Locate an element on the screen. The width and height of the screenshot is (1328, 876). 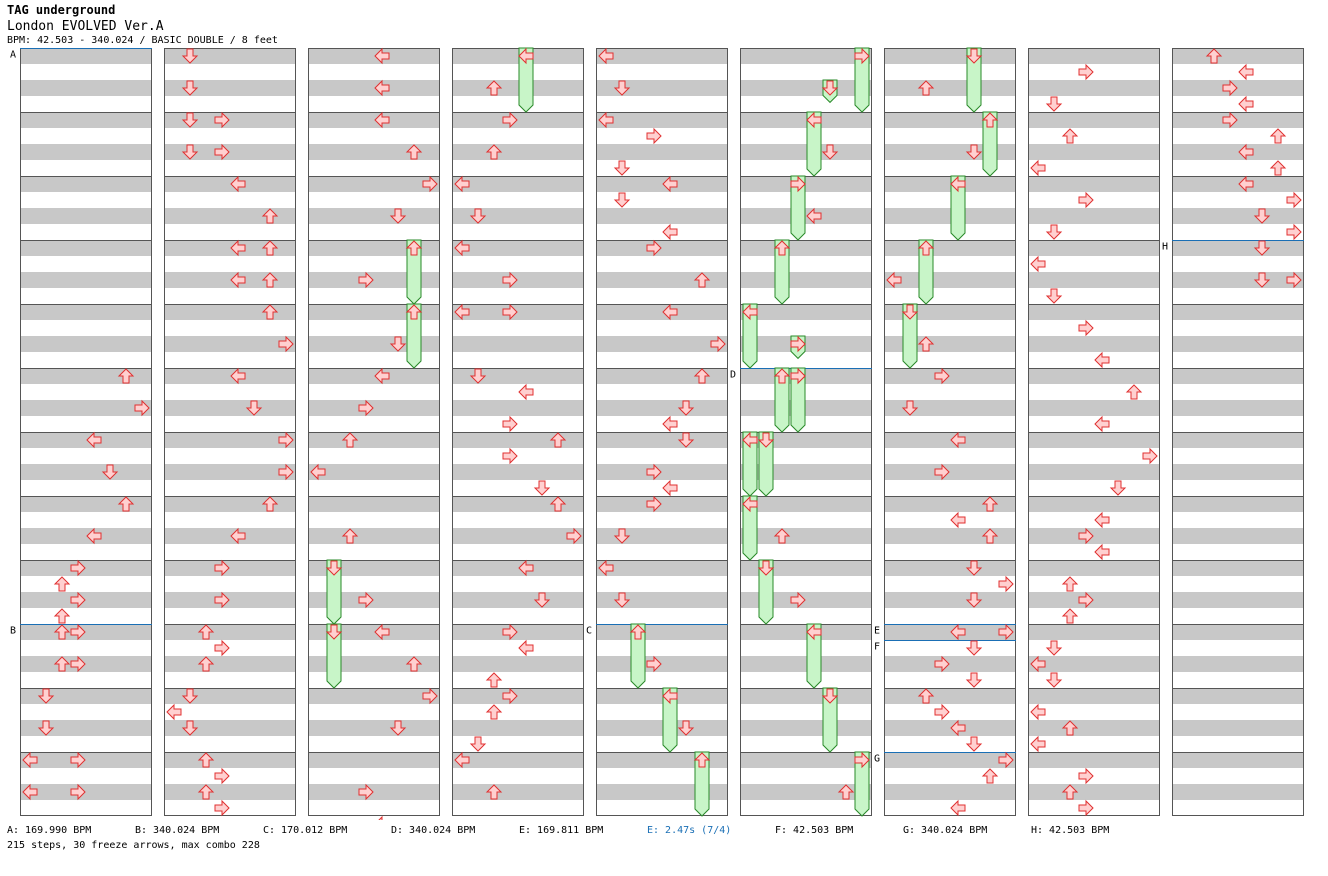
speed-marker-label: G is located at coordinates (877, 759).